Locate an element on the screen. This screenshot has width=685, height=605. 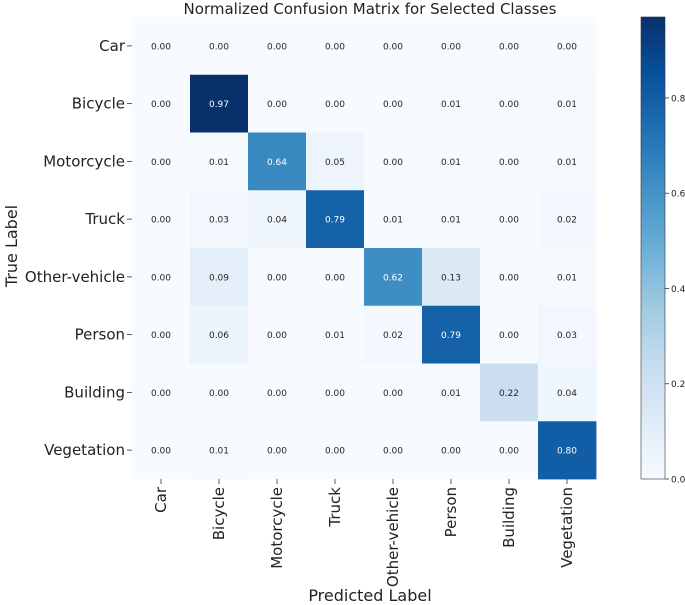
cell-value-4-2: 0.00 is located at coordinates (277, 278).